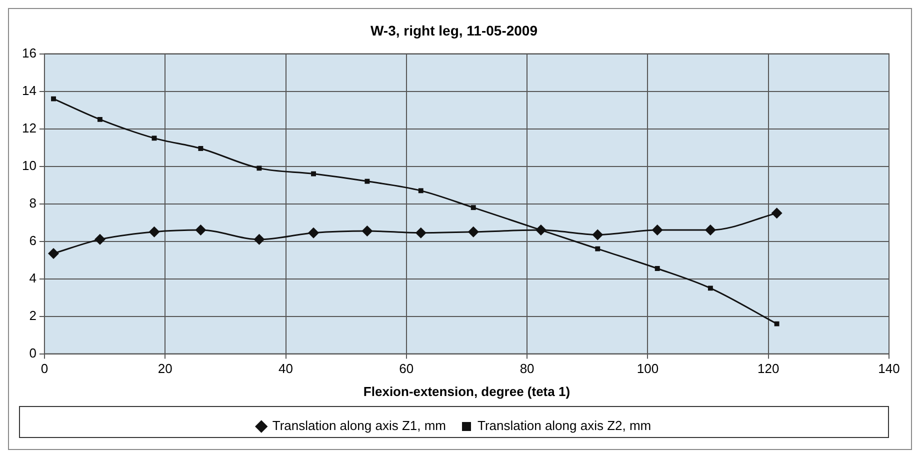 This screenshot has height=458, width=920. What do you see at coordinates (32, 240) in the screenshot?
I see `y-tick-label: 6` at bounding box center [32, 240].